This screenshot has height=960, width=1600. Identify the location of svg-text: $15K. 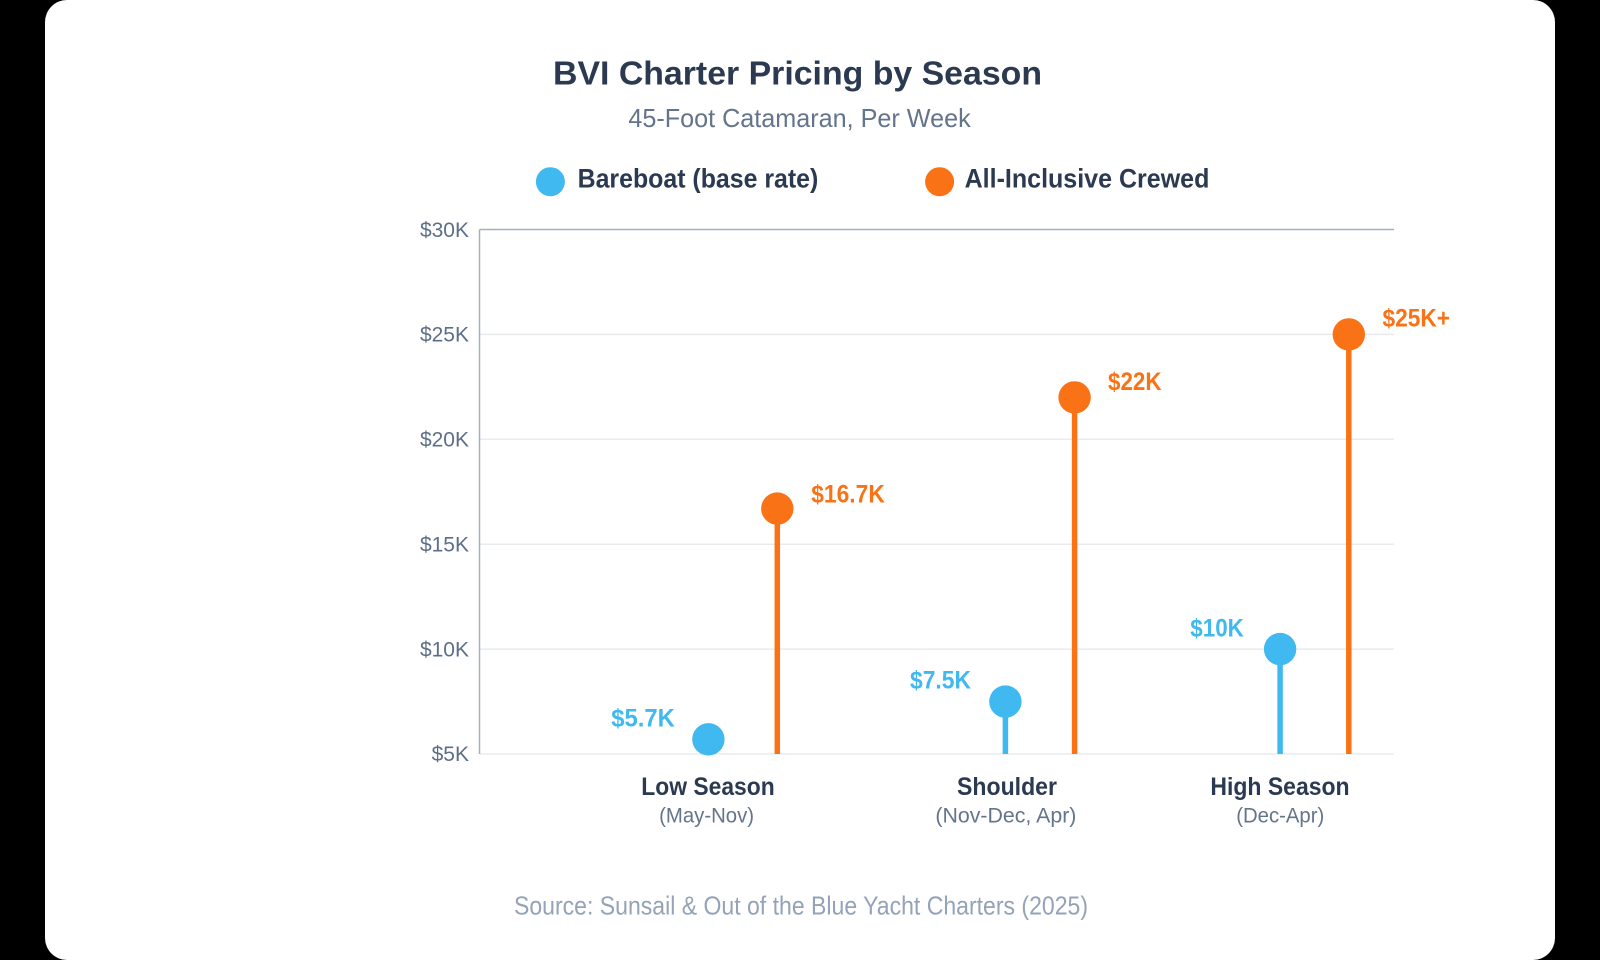
(444, 544).